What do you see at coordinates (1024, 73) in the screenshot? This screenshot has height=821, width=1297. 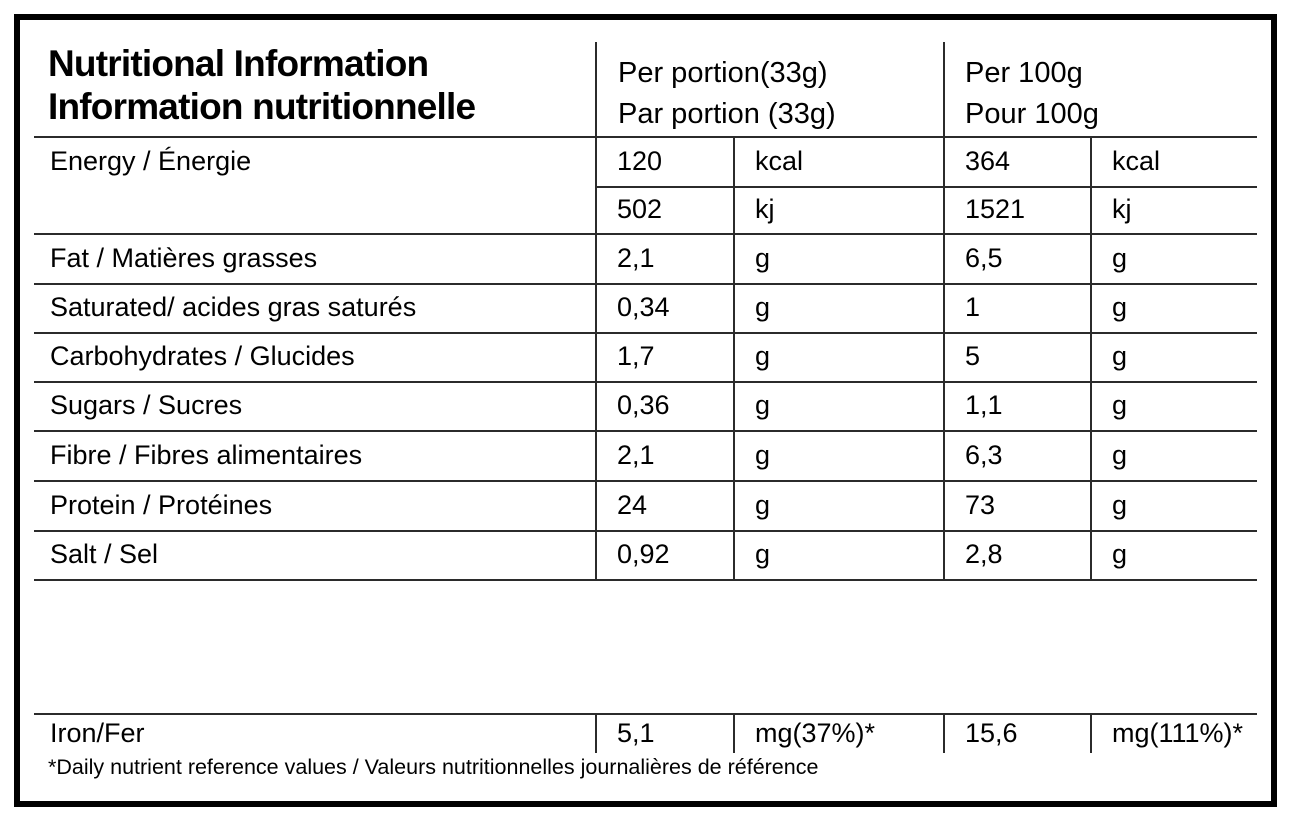 I see `column-header-per-100g-en: Per 100g` at bounding box center [1024, 73].